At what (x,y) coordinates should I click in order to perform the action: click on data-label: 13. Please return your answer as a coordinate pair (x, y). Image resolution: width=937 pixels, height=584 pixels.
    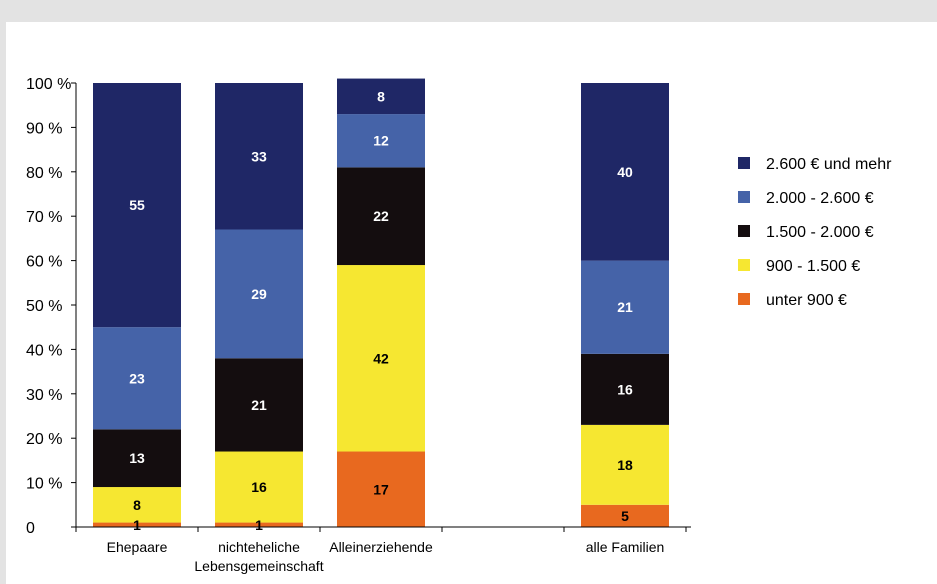
    Looking at the image, I should click on (137, 458).